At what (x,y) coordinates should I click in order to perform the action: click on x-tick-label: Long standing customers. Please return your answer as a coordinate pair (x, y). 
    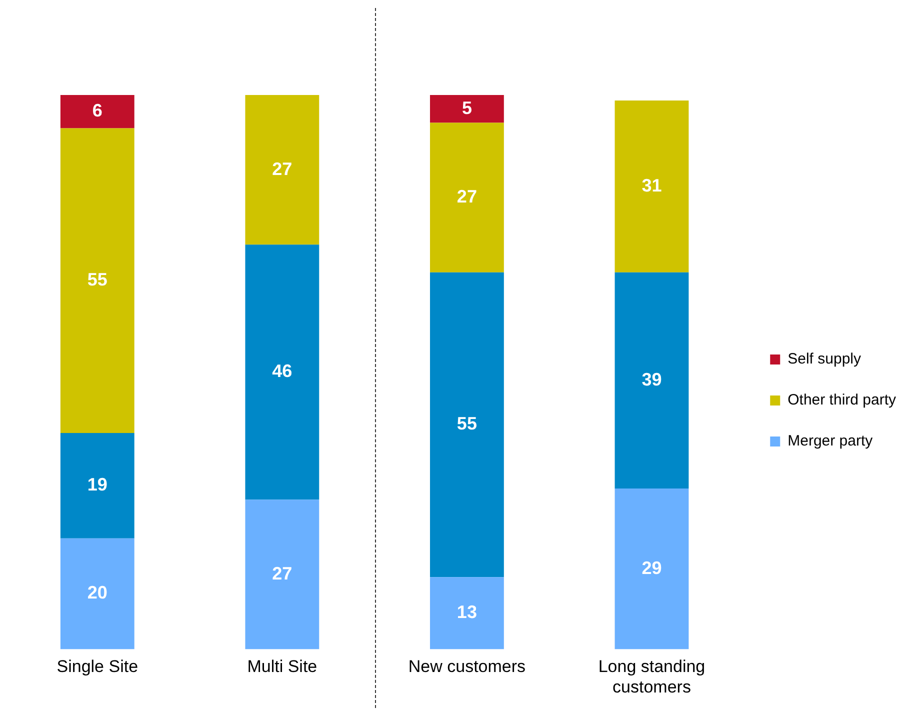
    Looking at the image, I should click on (652, 676).